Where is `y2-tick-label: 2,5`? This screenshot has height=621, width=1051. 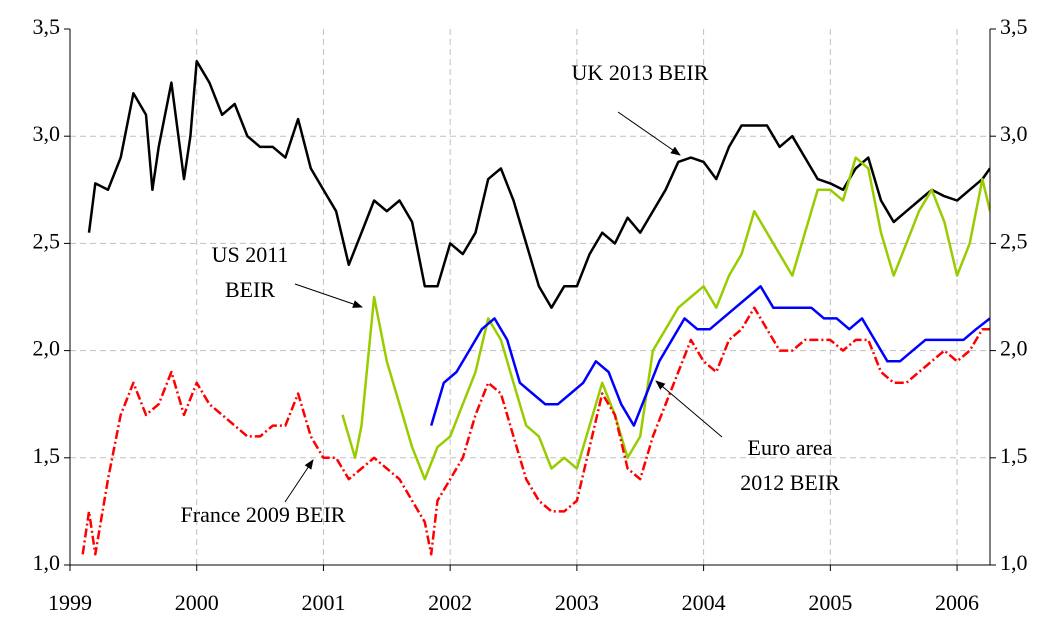
y2-tick-label: 2,5 is located at coordinates (1014, 240).